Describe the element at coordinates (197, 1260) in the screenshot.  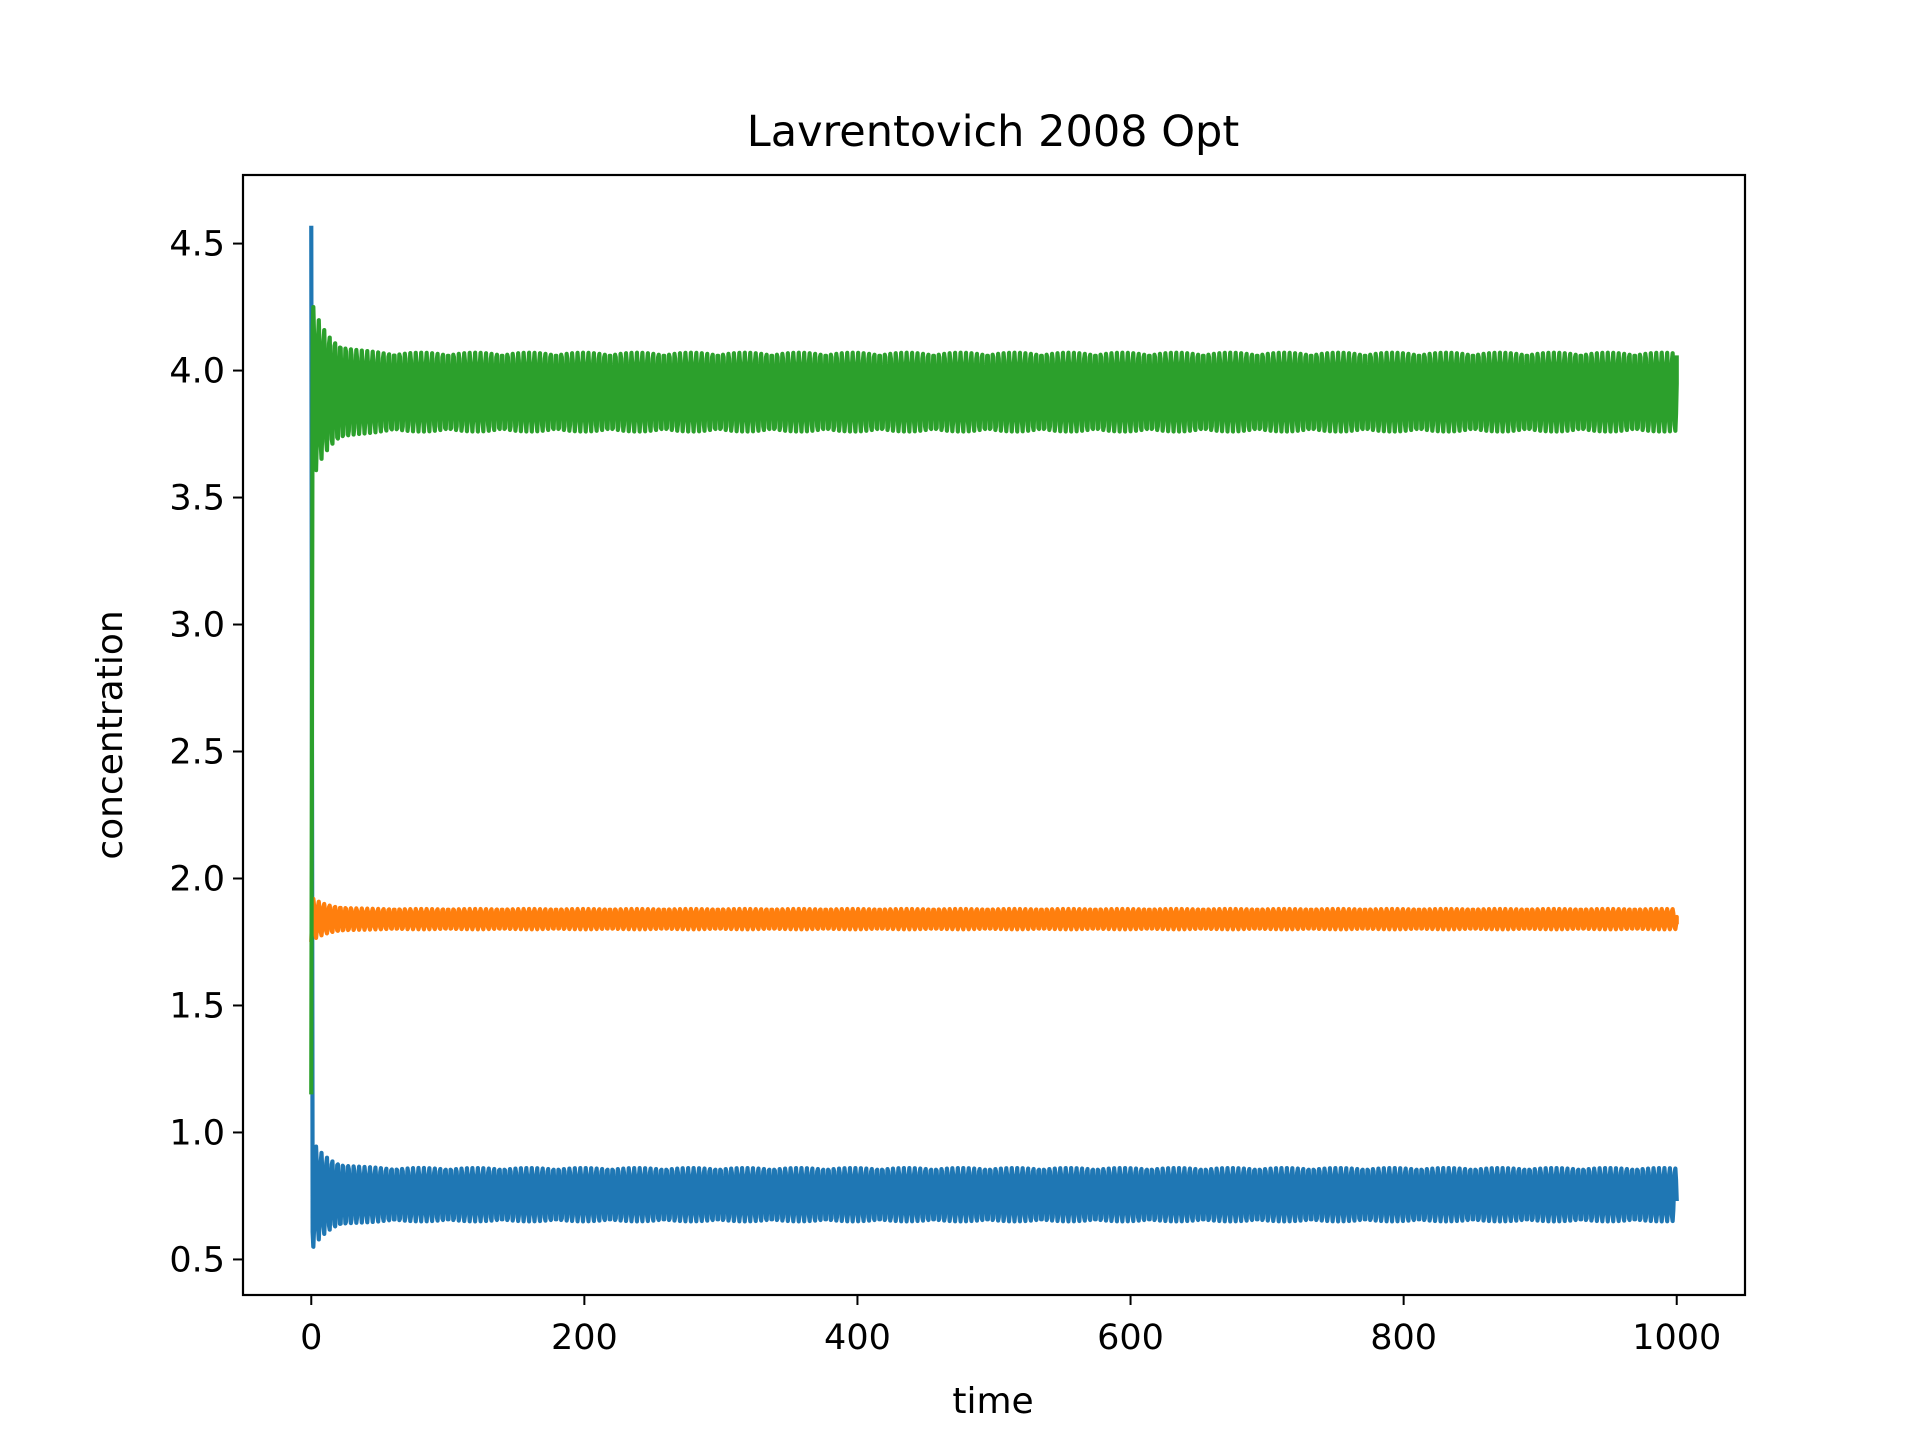
I see `y-tick-label: 0.5` at that location.